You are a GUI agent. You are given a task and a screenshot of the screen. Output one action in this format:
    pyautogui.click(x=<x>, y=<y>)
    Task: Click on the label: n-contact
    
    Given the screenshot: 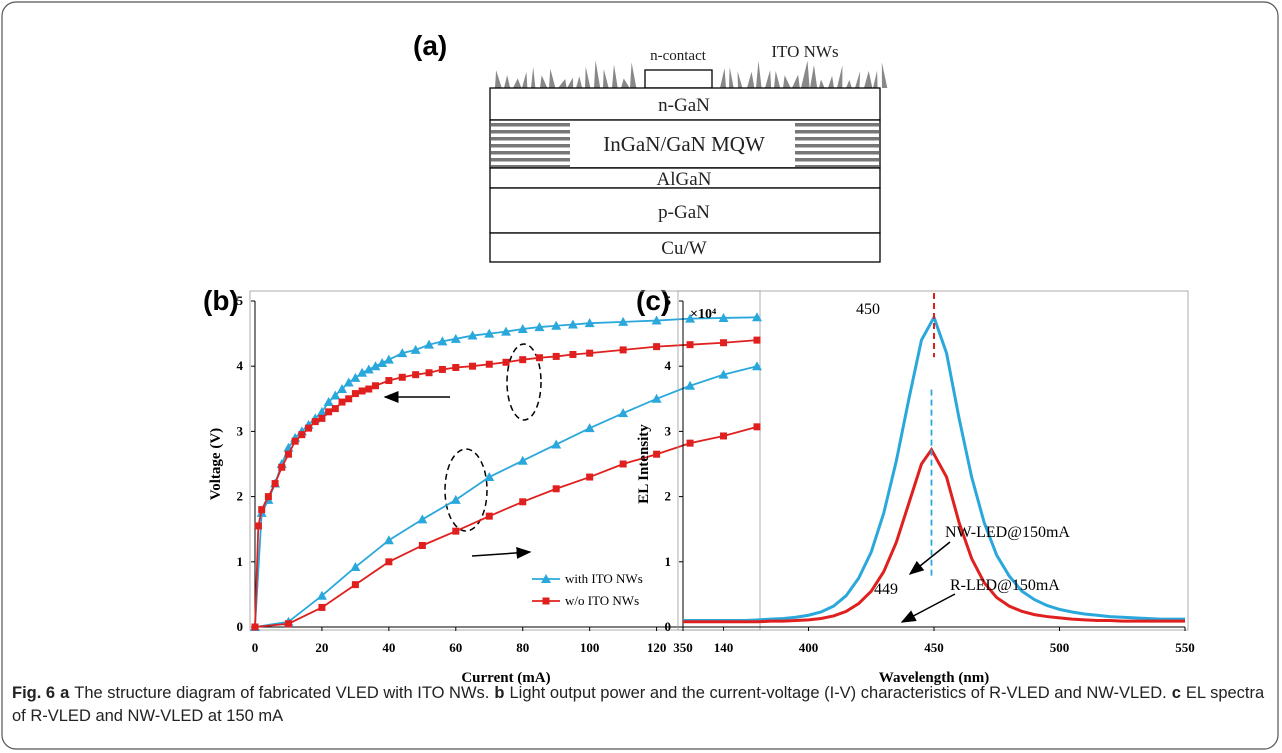 What is the action you would take?
    pyautogui.click(x=678, y=56)
    